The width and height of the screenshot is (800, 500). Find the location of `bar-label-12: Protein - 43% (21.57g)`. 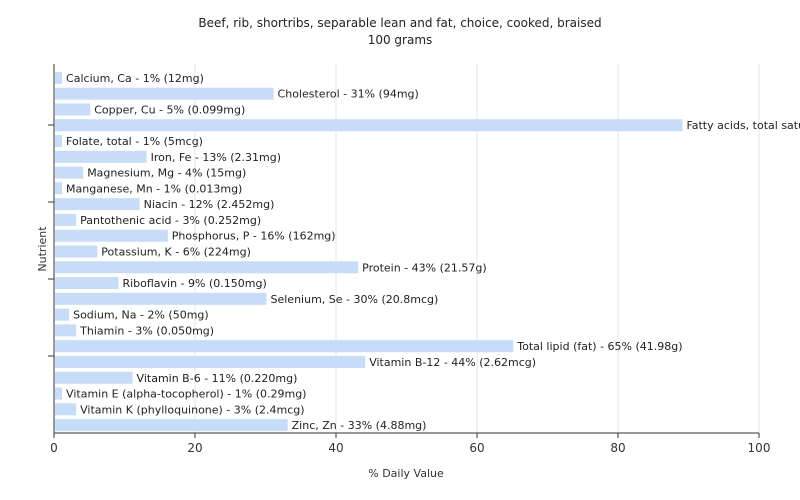

bar-label-12: Protein - 43% (21.57g) is located at coordinates (424, 267).